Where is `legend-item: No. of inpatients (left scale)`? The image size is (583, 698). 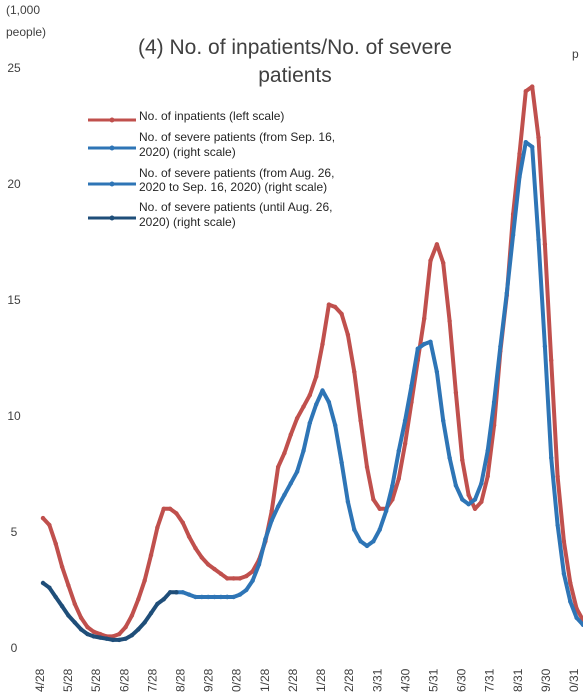
legend-item: No. of inpatients (left scale) is located at coordinates (186, 116).